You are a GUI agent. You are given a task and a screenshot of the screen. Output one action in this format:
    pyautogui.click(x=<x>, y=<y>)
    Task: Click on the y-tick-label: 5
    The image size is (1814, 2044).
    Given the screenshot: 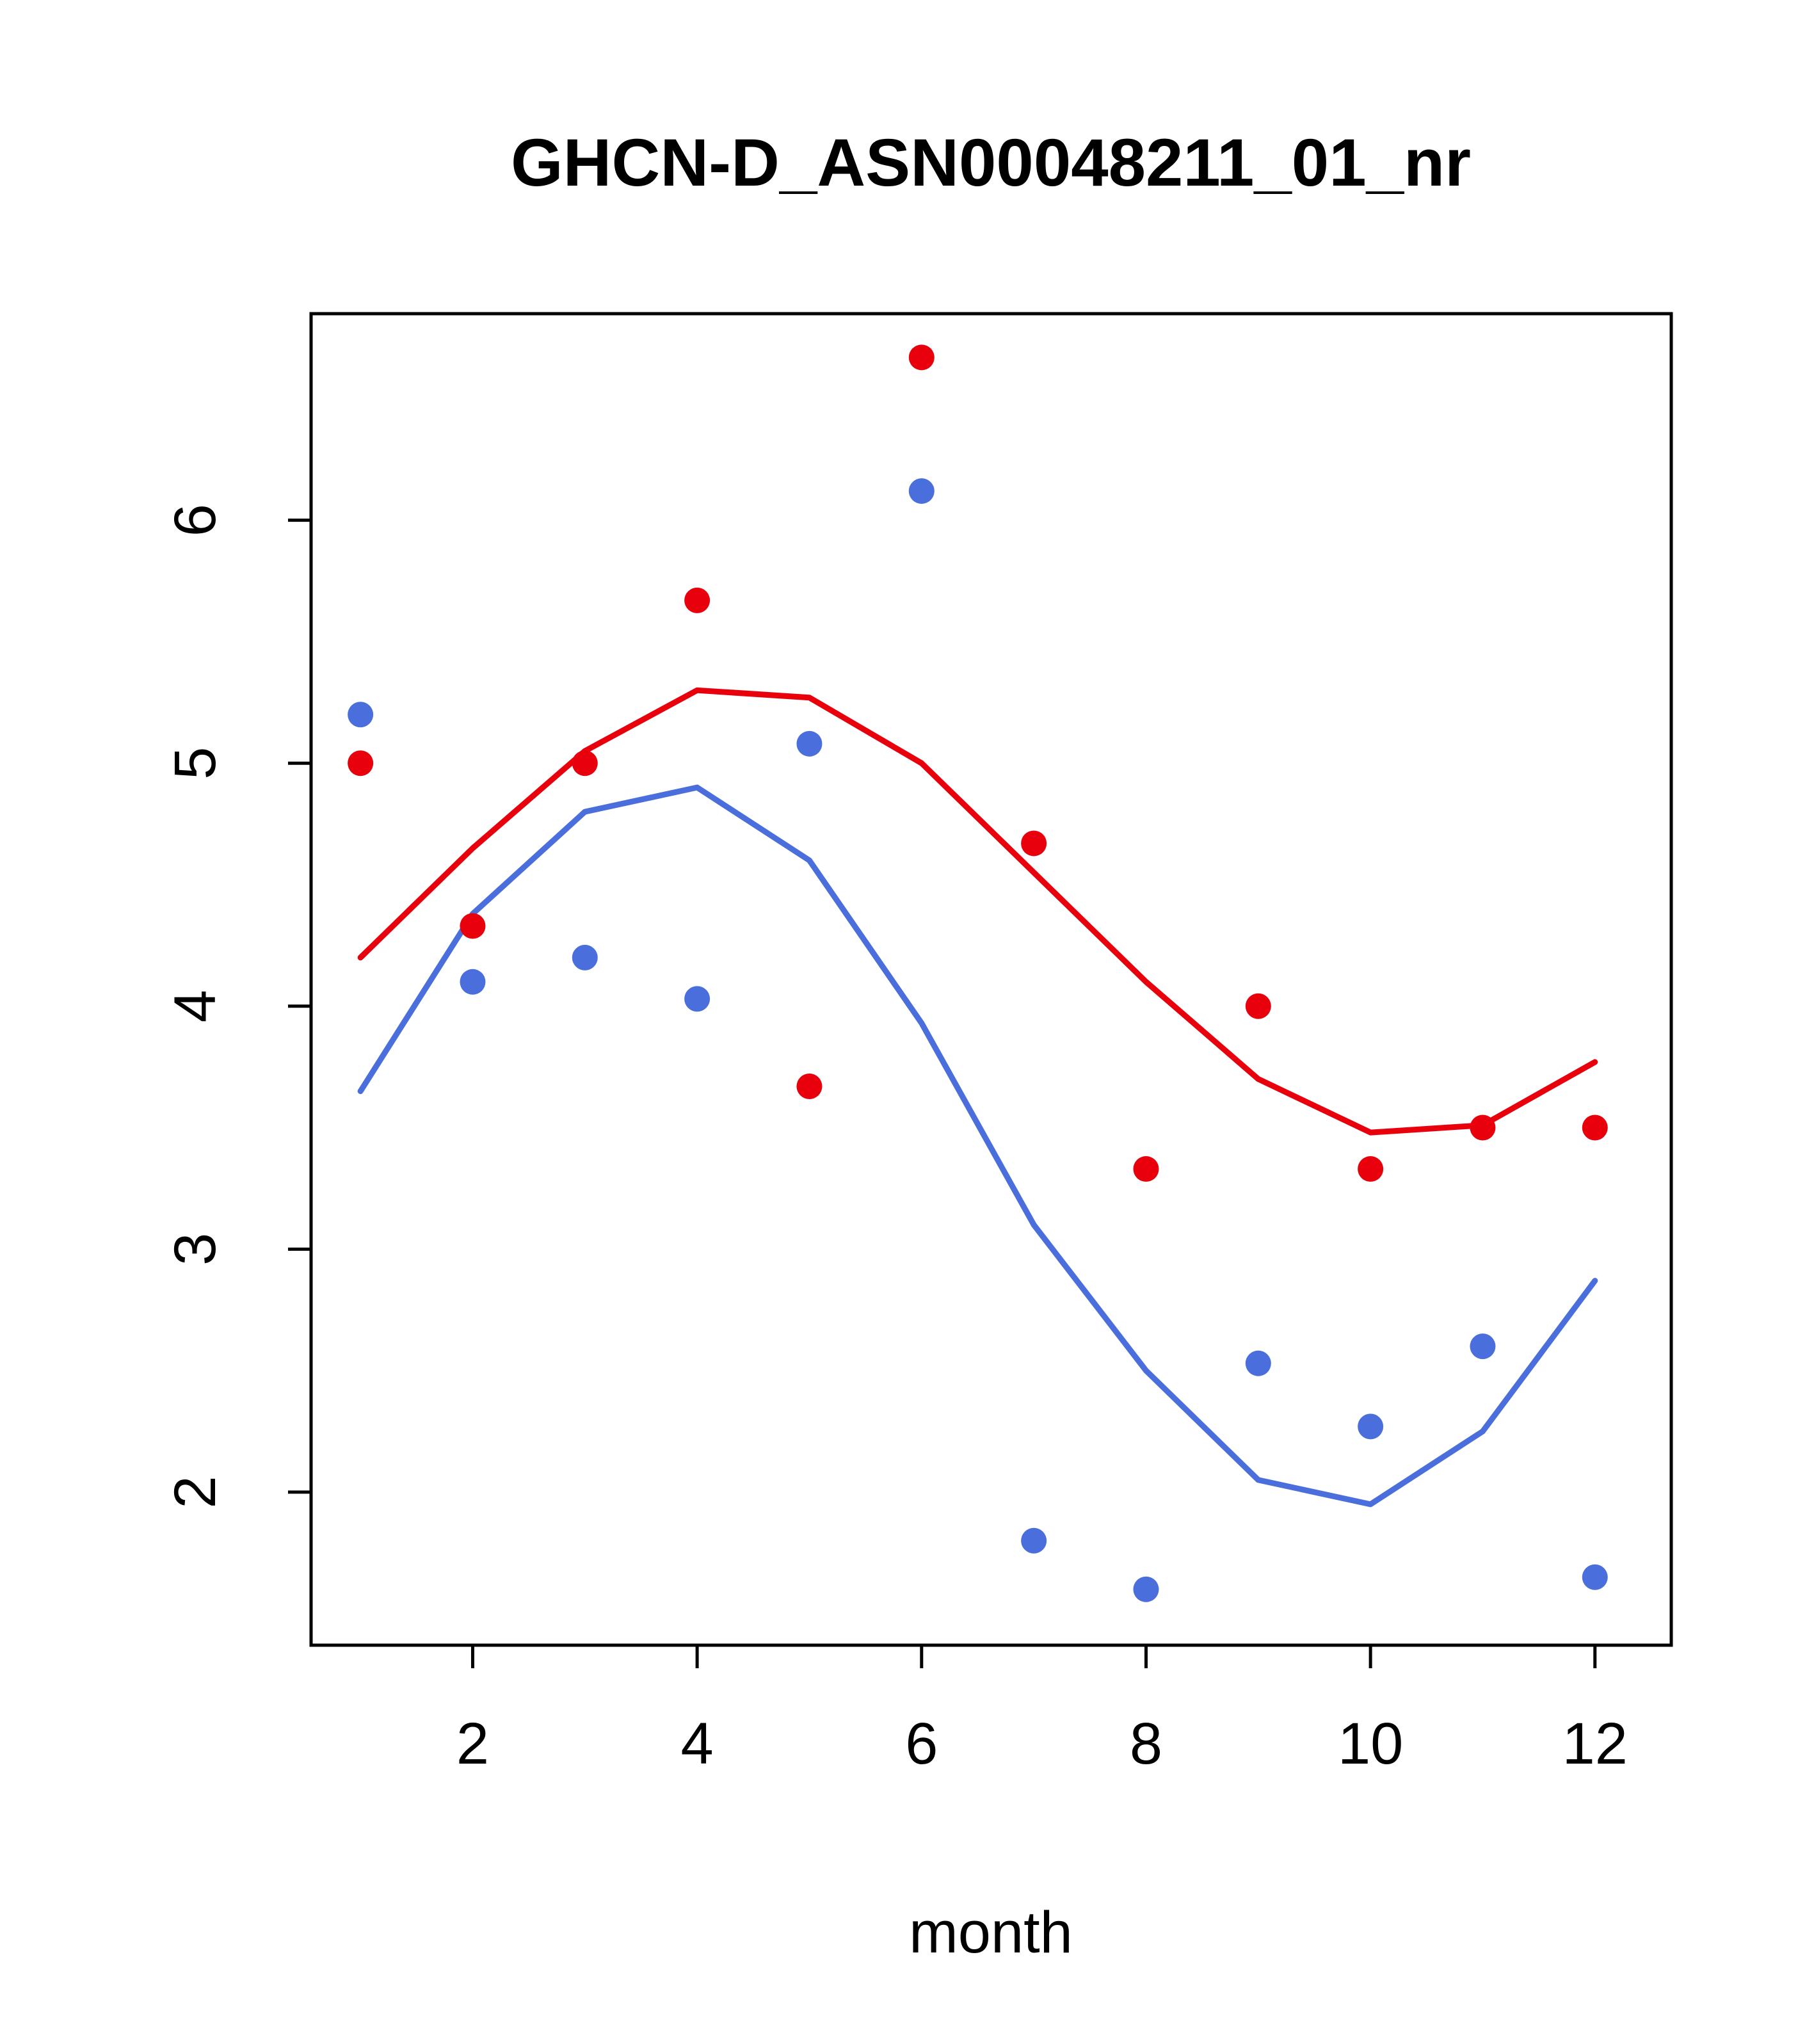 What is the action you would take?
    pyautogui.click(x=195, y=763)
    